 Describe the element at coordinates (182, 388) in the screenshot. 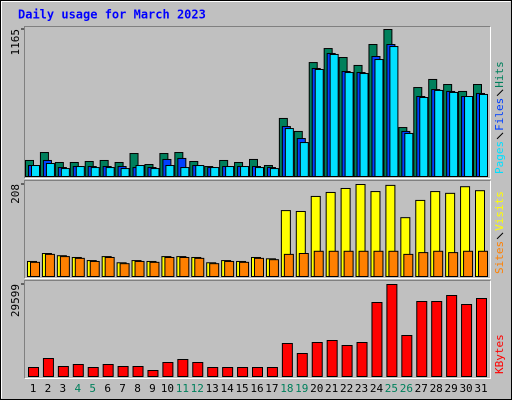

I see `x-tick-label: 11` at that location.